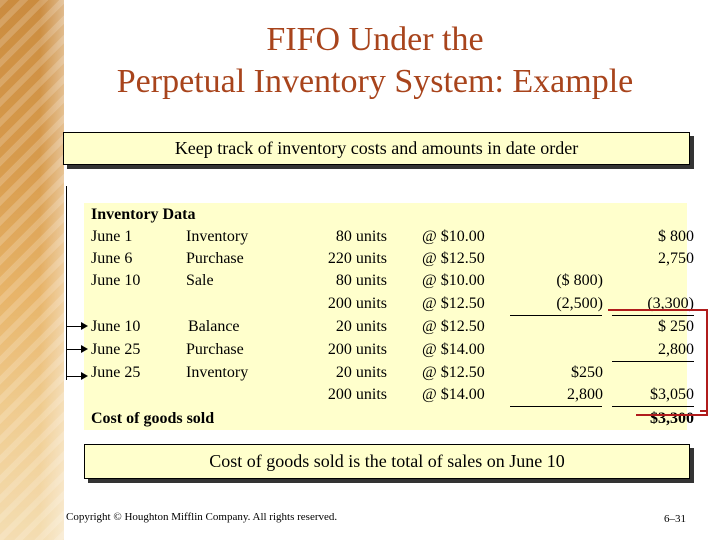  I want to click on title-line-2: Perpetual Inventory System: Example, so click(375, 81).